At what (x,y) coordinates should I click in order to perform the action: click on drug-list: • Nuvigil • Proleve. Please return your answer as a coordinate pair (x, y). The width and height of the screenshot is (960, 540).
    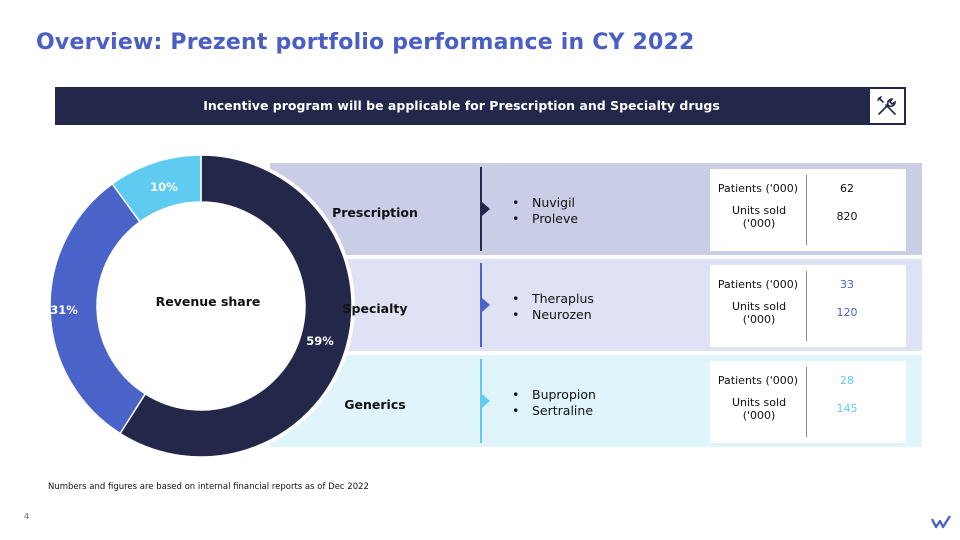
    Looking at the image, I should click on (545, 211).